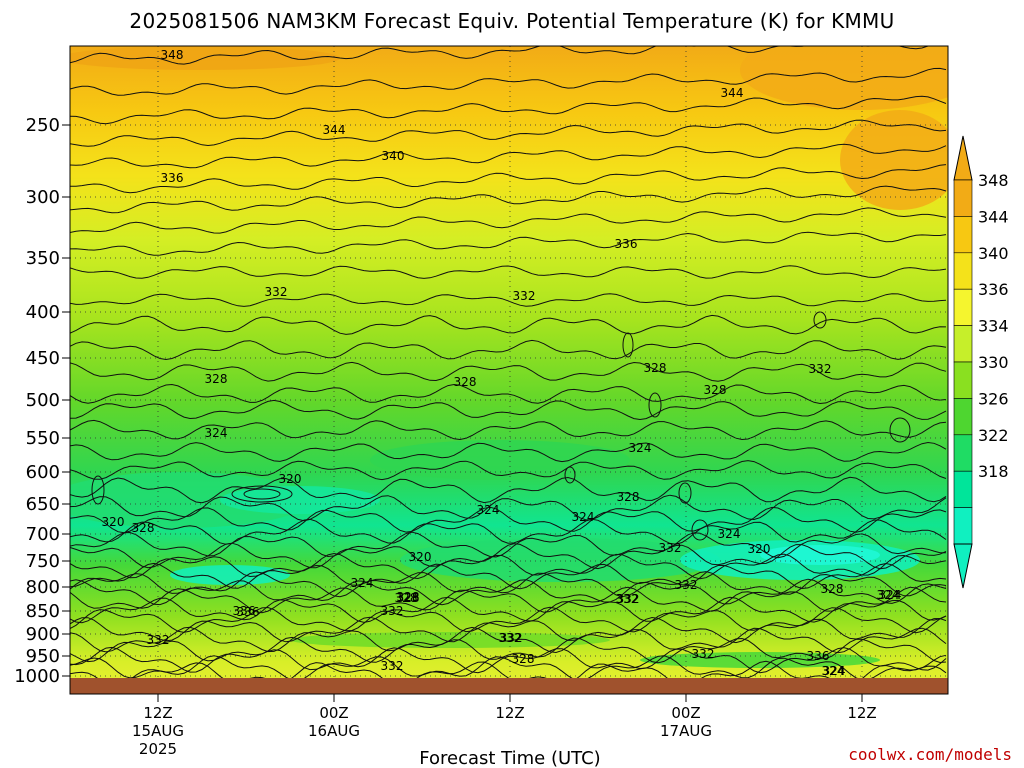 The height and width of the screenshot is (768, 1024). What do you see at coordinates (43, 472) in the screenshot?
I see `y-tick-label: 600` at bounding box center [43, 472].